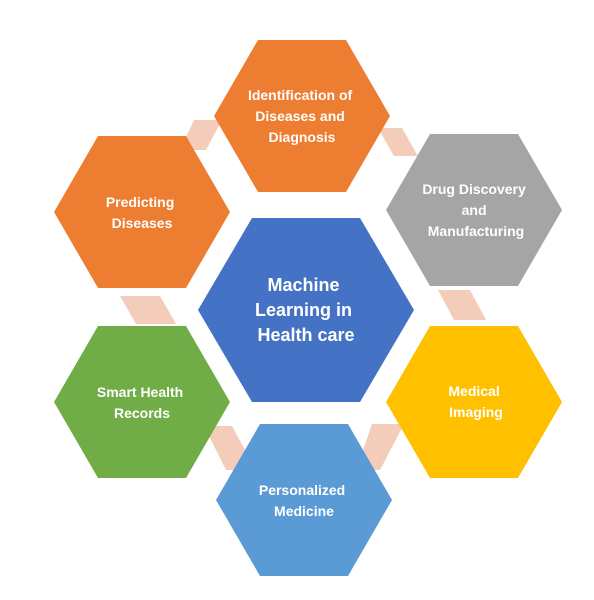 The image size is (594, 600). I want to click on hexagon-smart-health-records: Smart Health Records, so click(142, 402).